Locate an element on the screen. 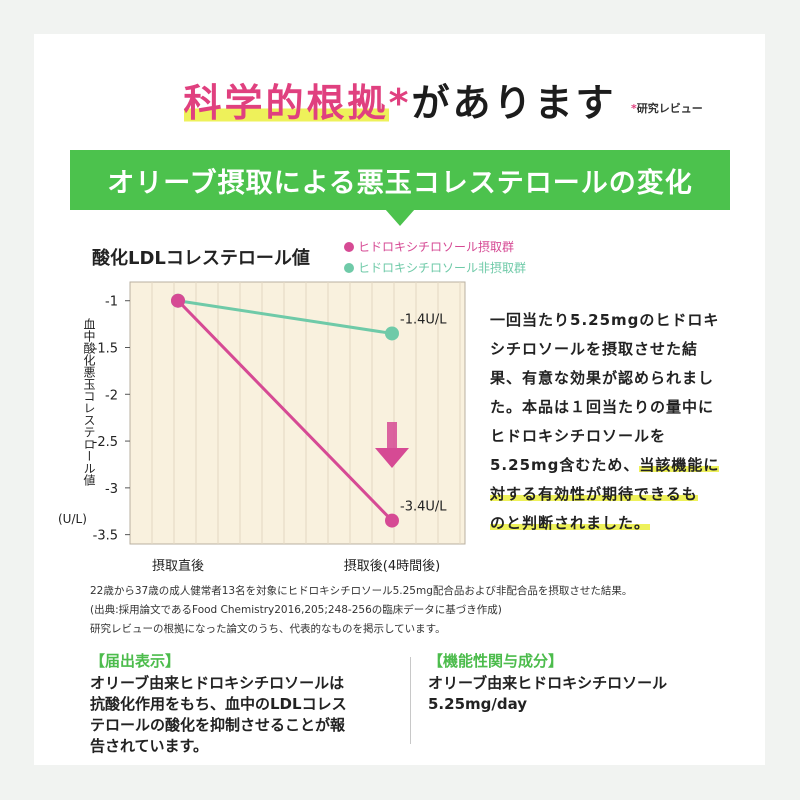  description-highlight: 当該機能に is located at coordinates (679, 465).